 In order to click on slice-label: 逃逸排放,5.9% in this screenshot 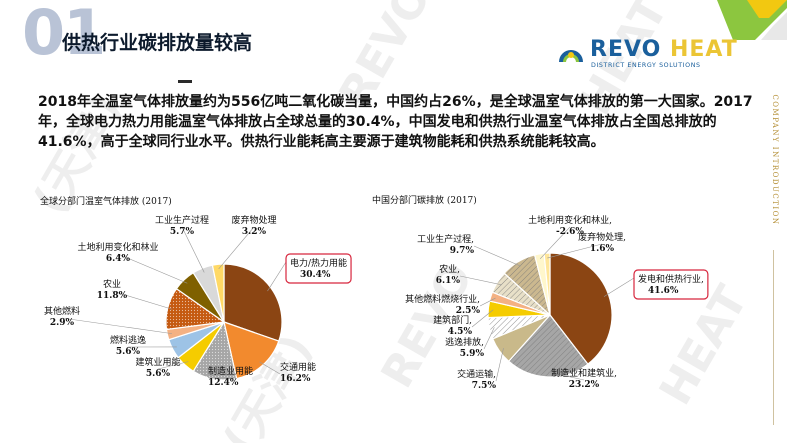, I will do `click(464, 347)`.